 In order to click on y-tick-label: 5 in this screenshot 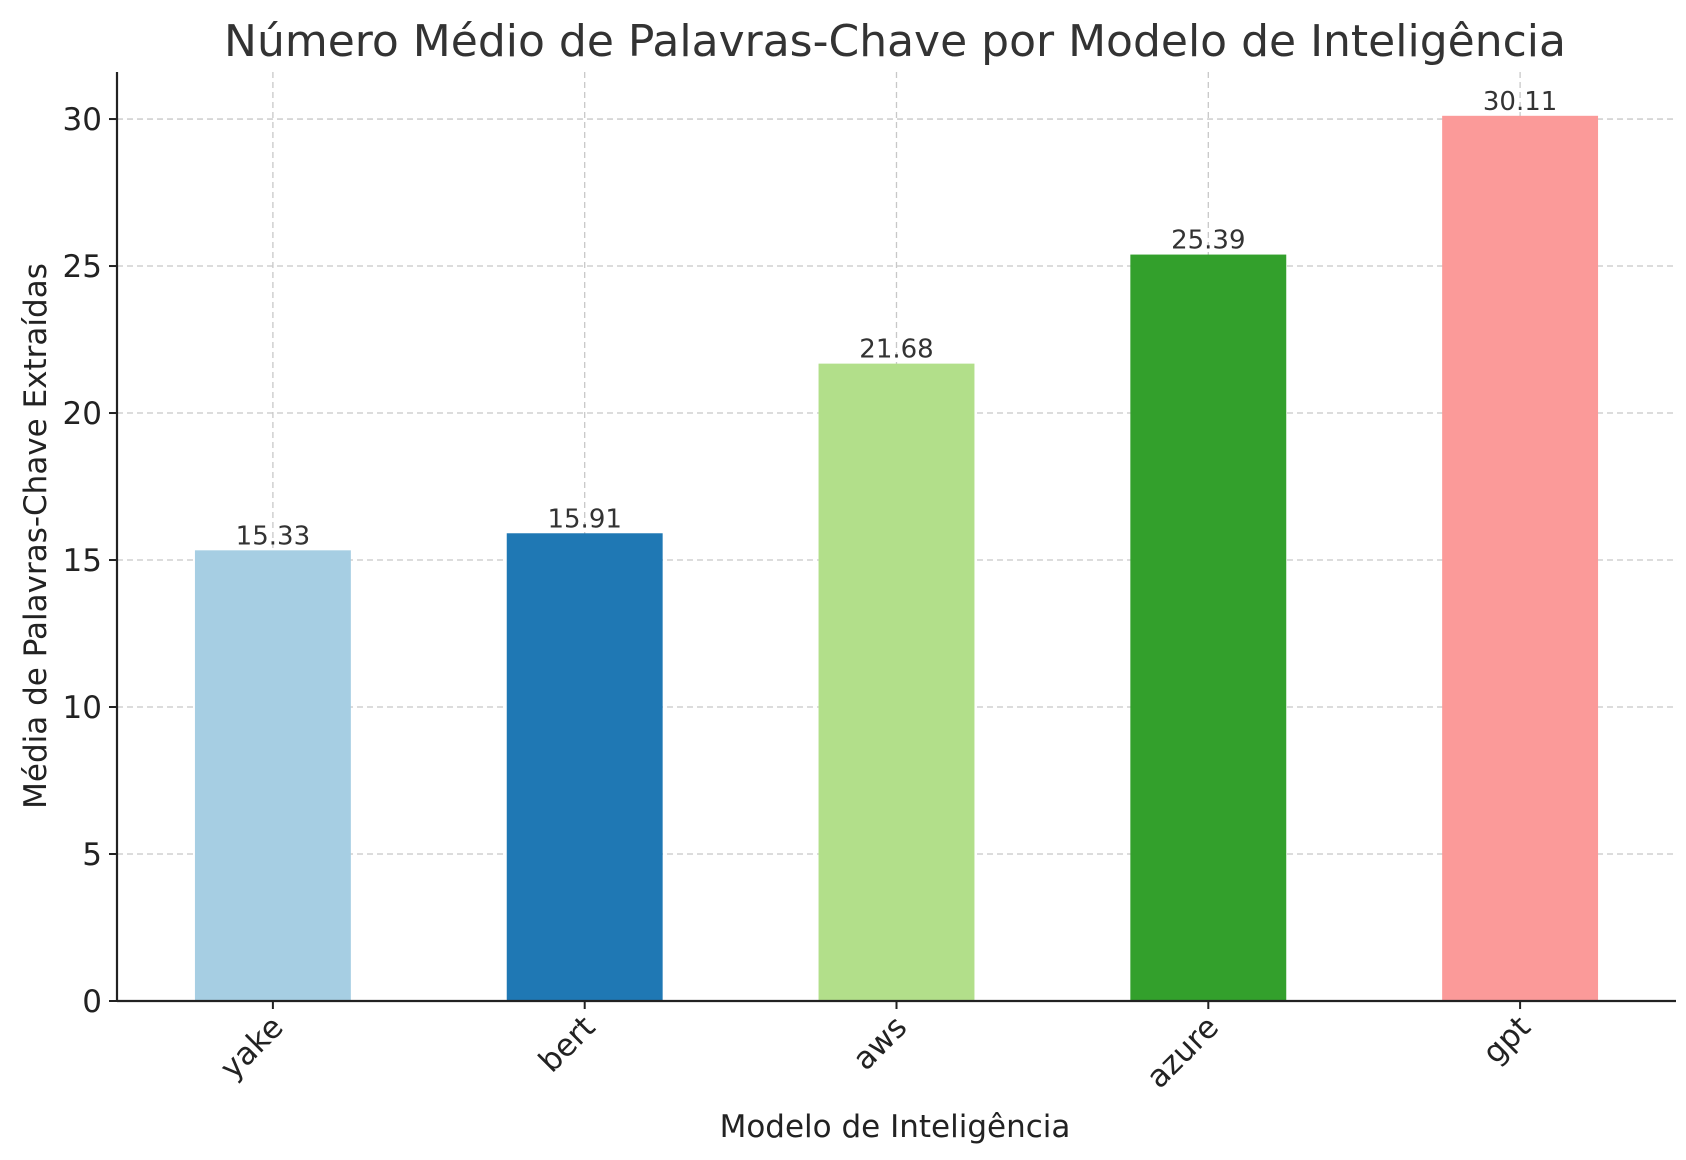, I will do `click(92, 855)`.